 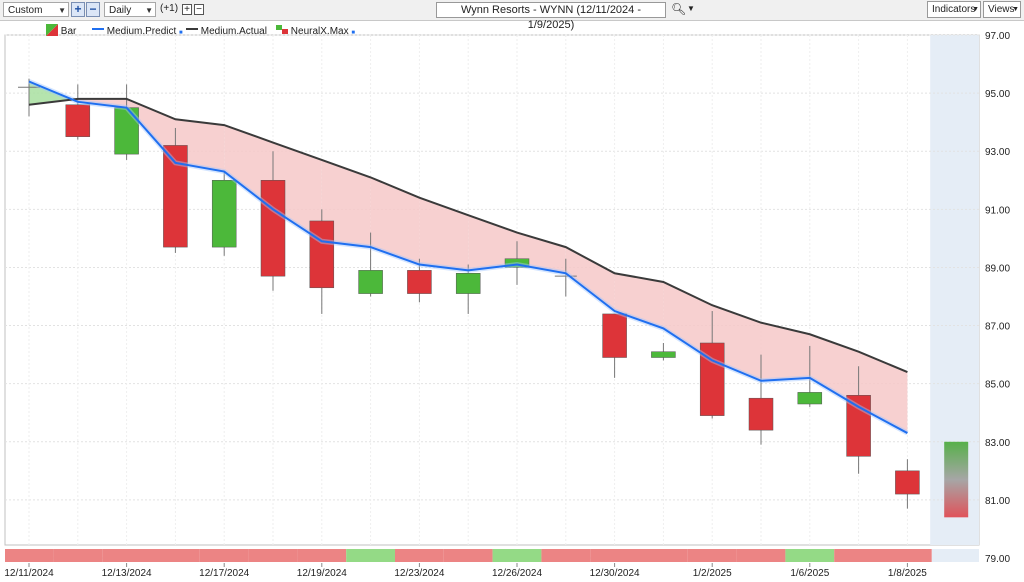 What do you see at coordinates (997, 559) in the screenshot?
I see `y-tick-label: 79.00` at bounding box center [997, 559].